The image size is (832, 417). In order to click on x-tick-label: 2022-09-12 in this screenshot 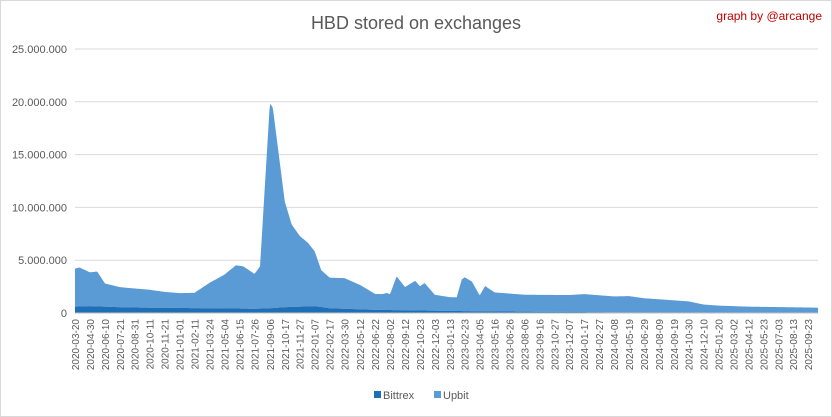, I will do `click(406, 345)`.